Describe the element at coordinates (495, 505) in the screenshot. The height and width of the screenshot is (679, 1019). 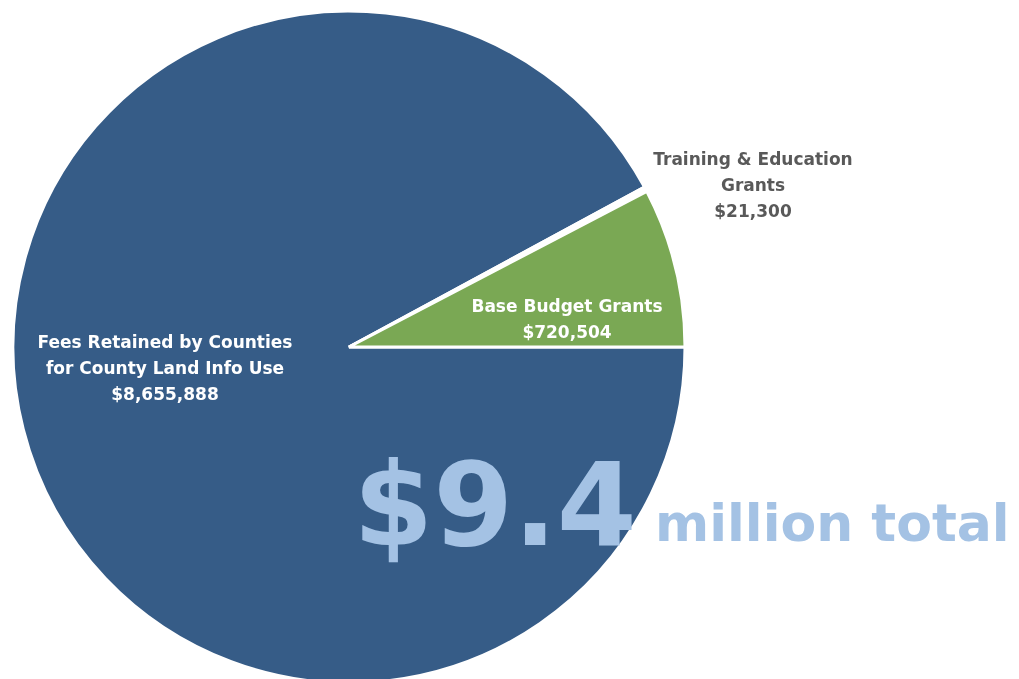
I see `text: $9.4` at that location.